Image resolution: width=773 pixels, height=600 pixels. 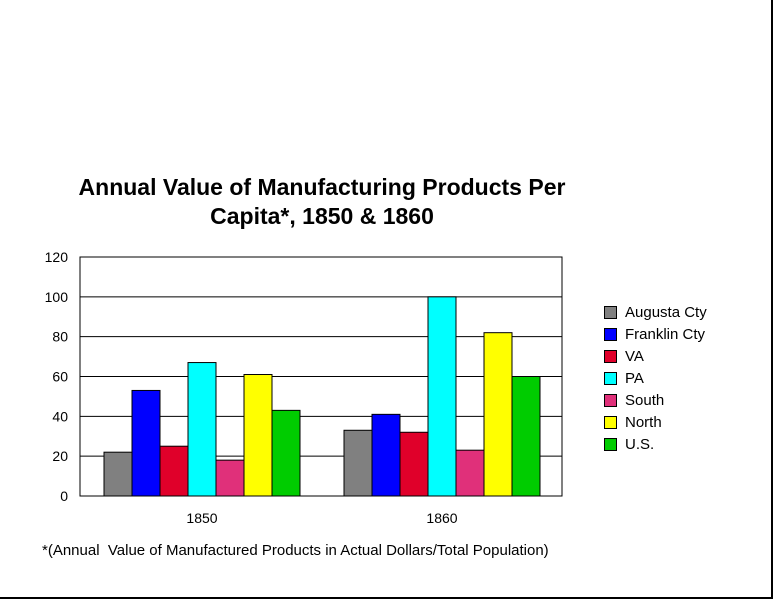 What do you see at coordinates (655, 444) in the screenshot?
I see `legend-item: U.S.` at bounding box center [655, 444].